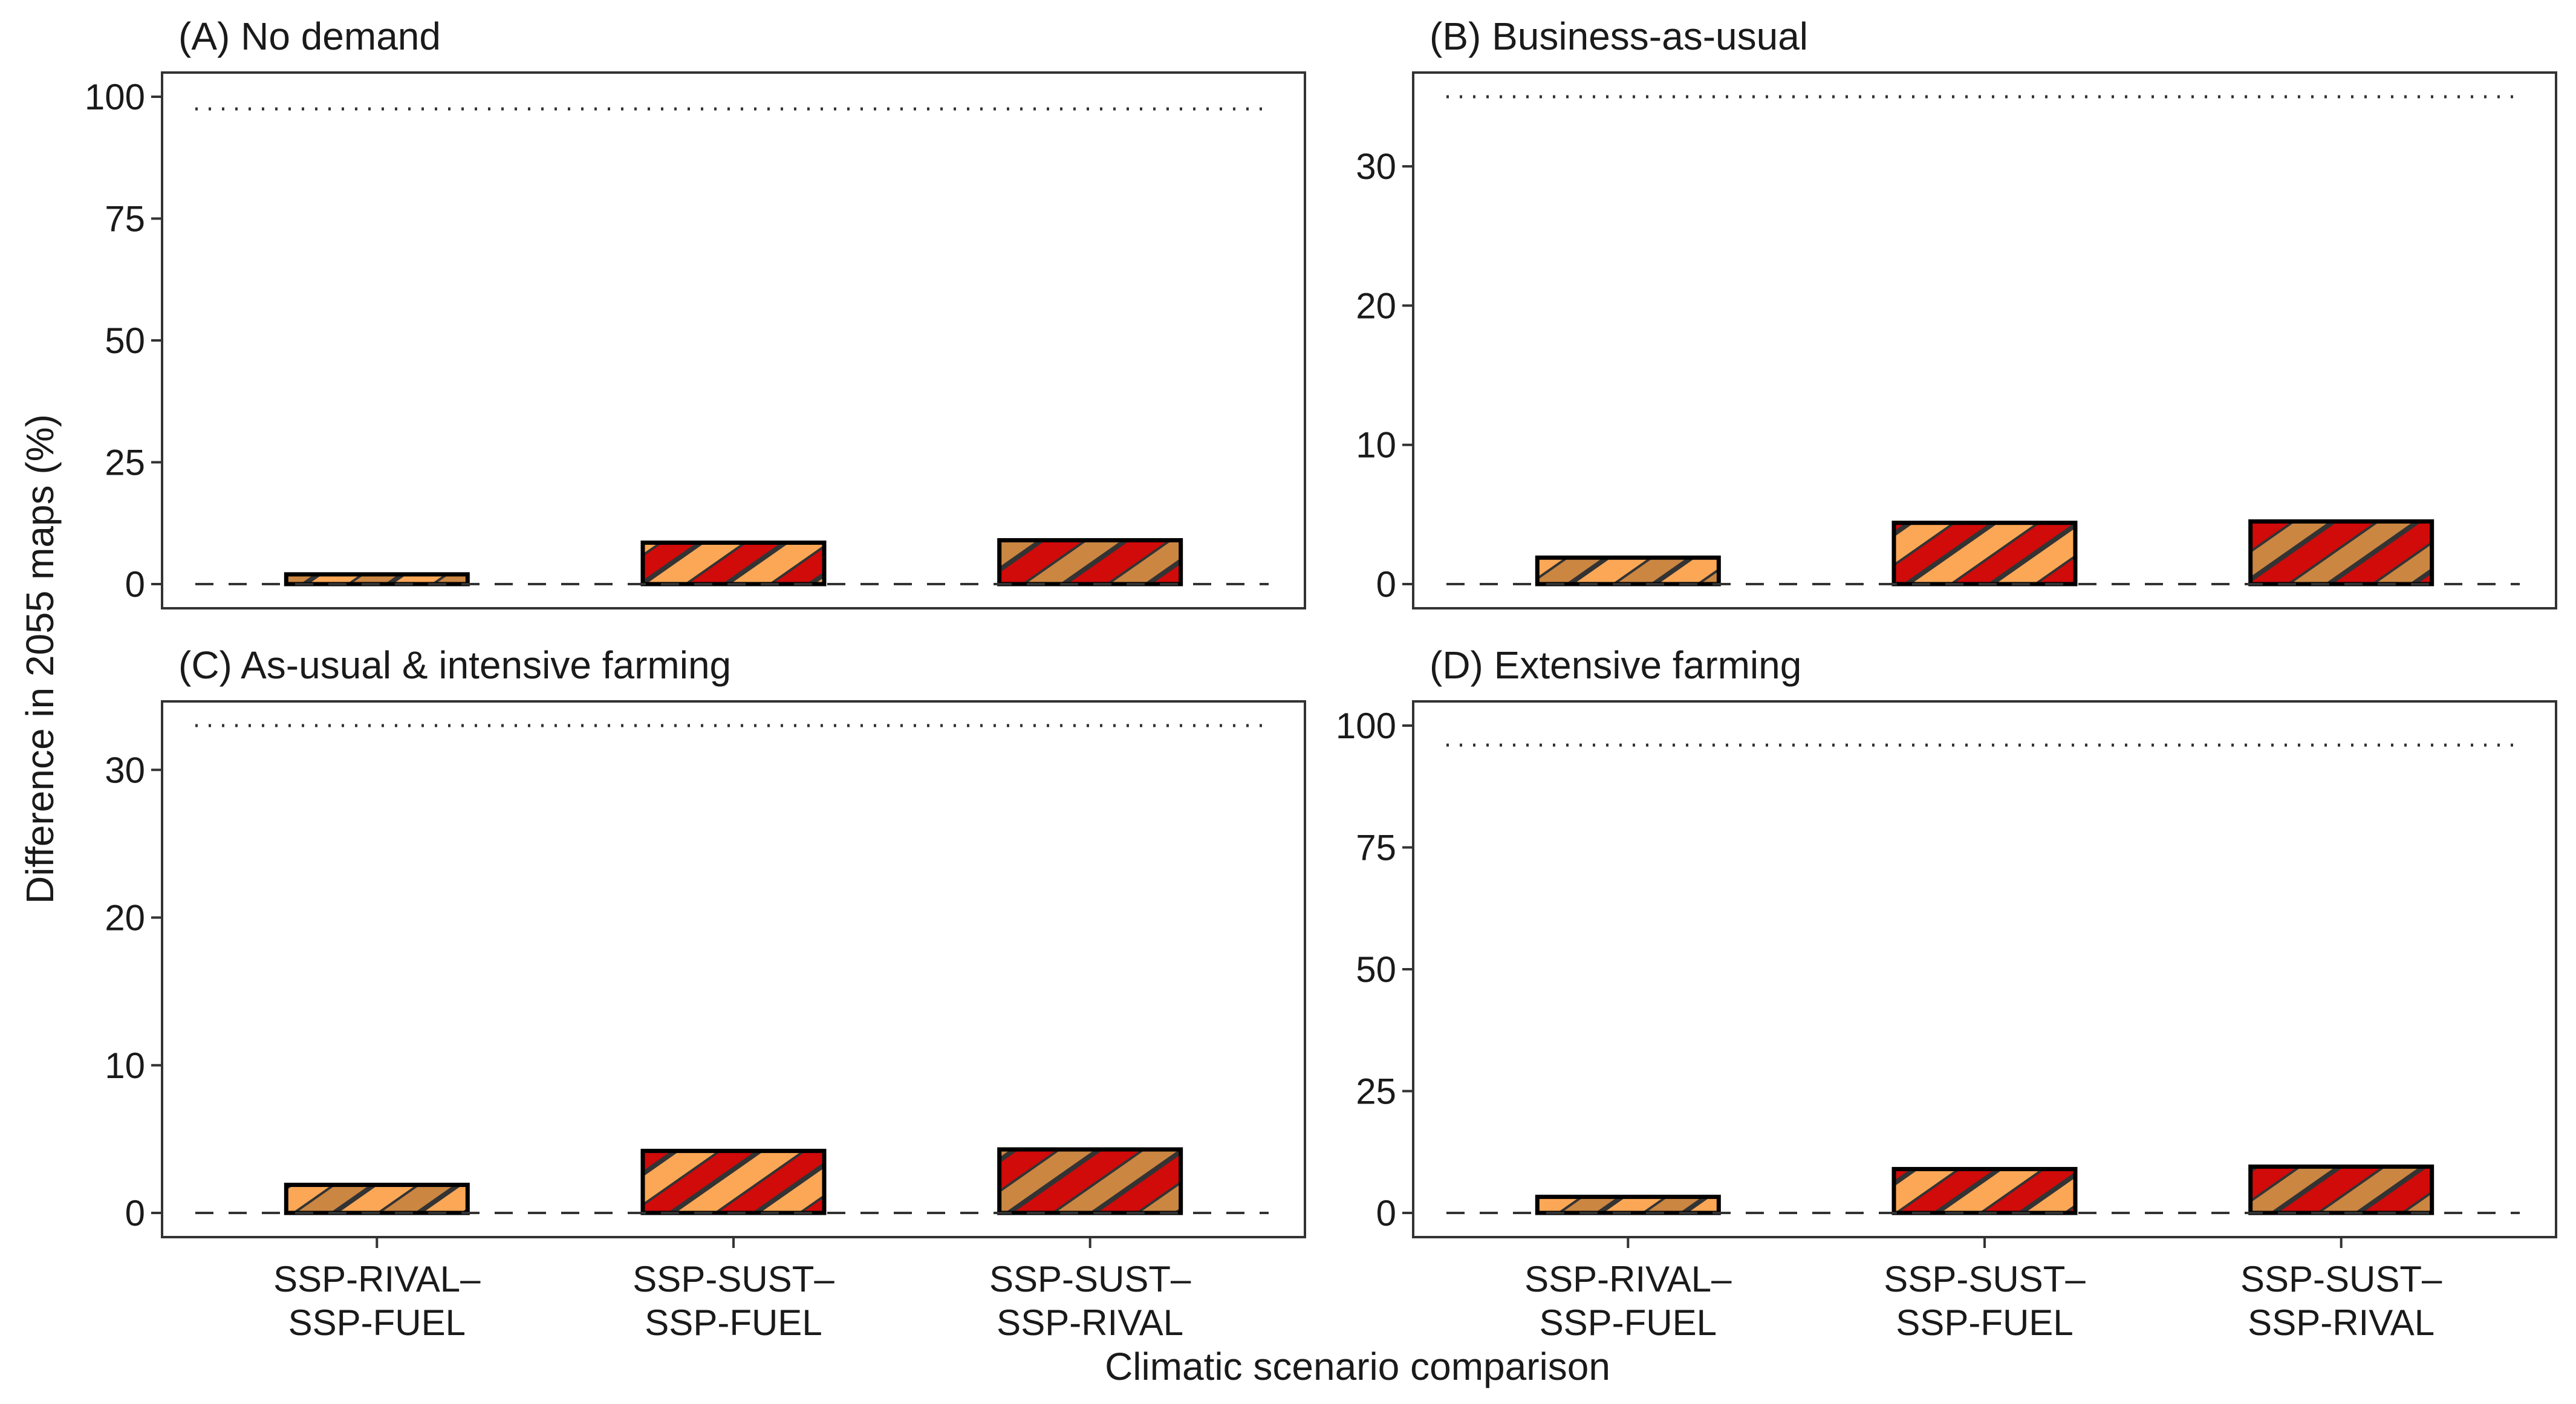 The width and height of the screenshot is (2576, 1404). I want to click on panel-title: (D) Extensive farming, so click(1615, 665).